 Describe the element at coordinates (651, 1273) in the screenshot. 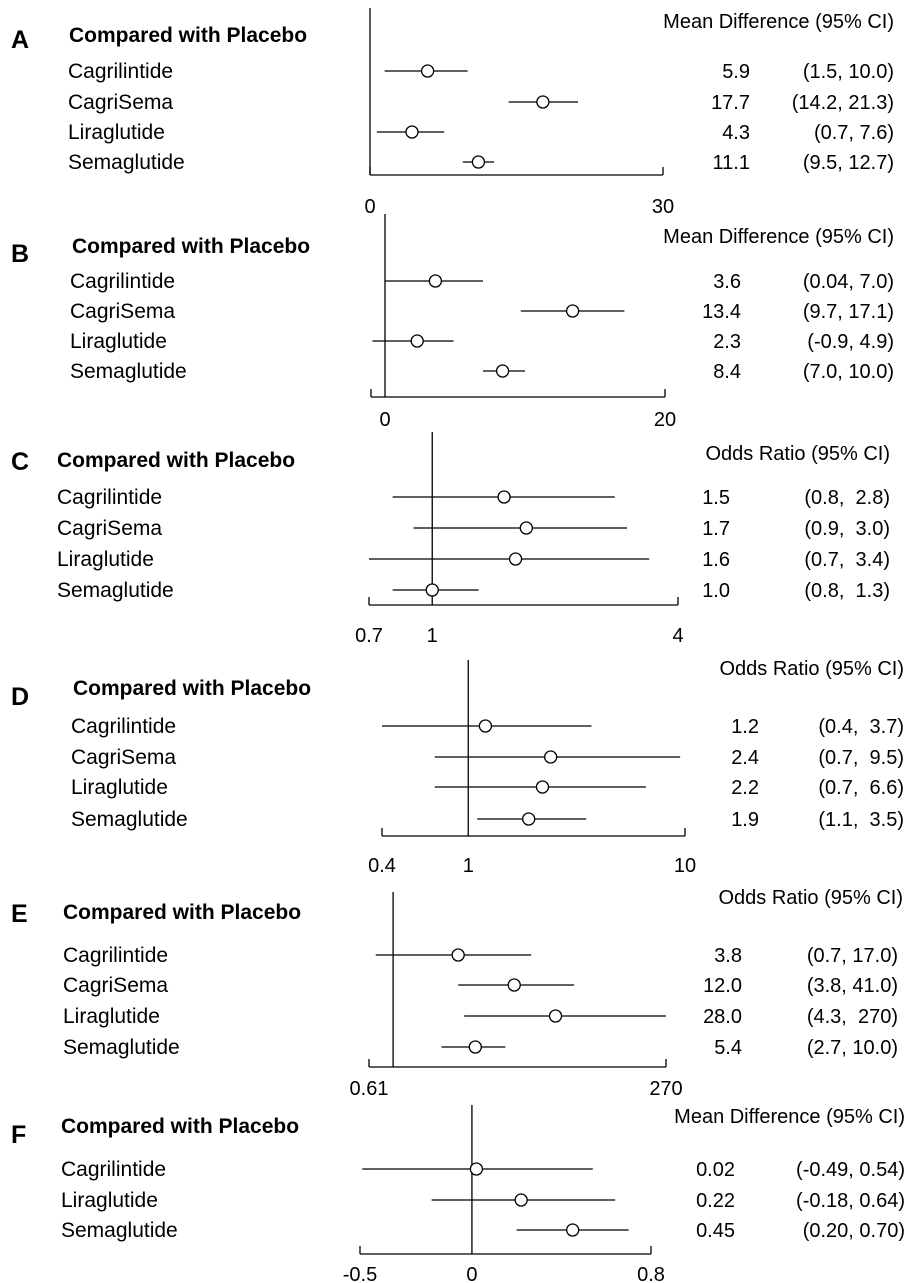

I see `tick-label: 0.8` at that location.